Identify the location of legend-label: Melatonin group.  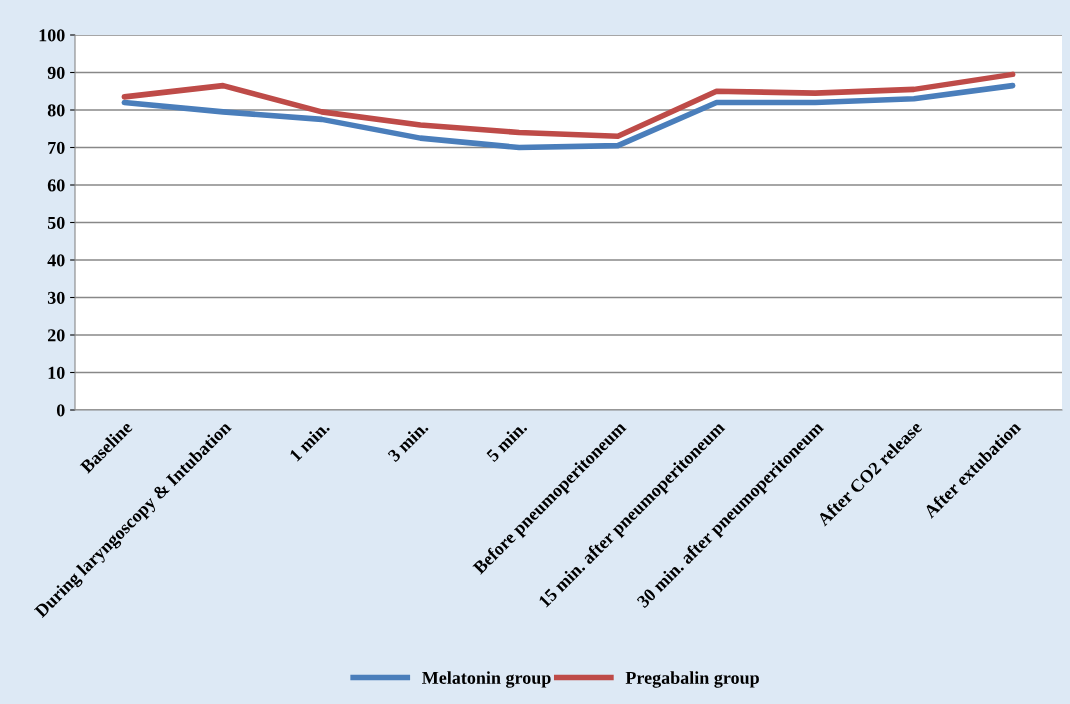
(486, 679).